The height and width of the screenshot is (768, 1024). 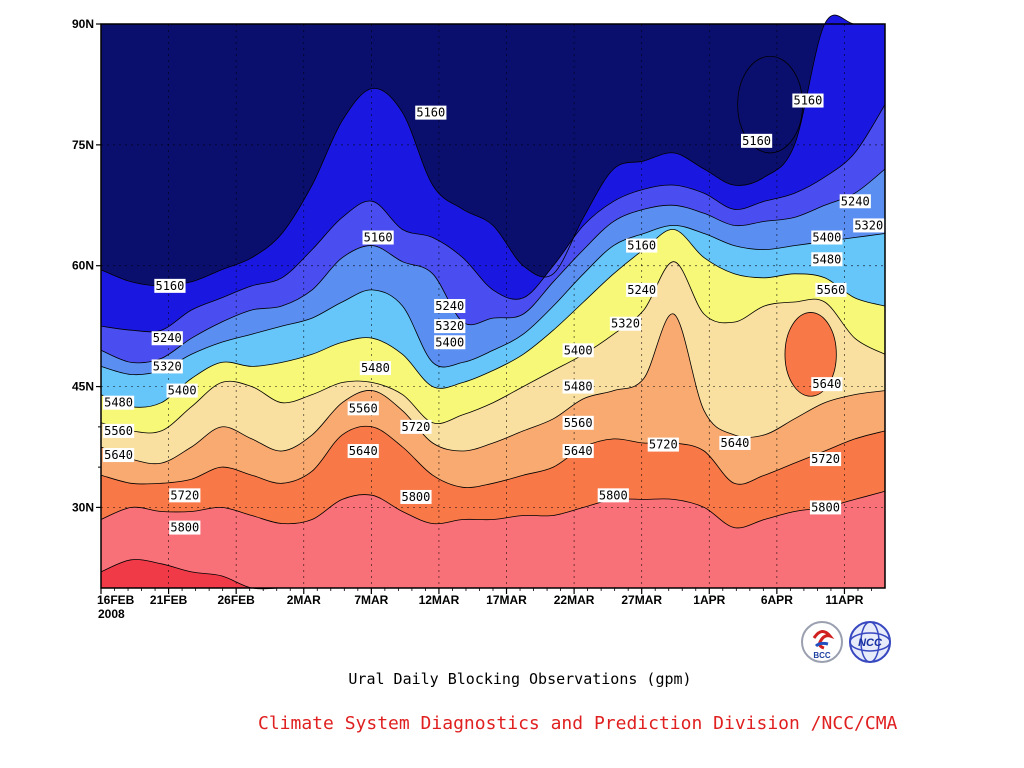 I want to click on y-tick-label: 45N, so click(x=83, y=387).